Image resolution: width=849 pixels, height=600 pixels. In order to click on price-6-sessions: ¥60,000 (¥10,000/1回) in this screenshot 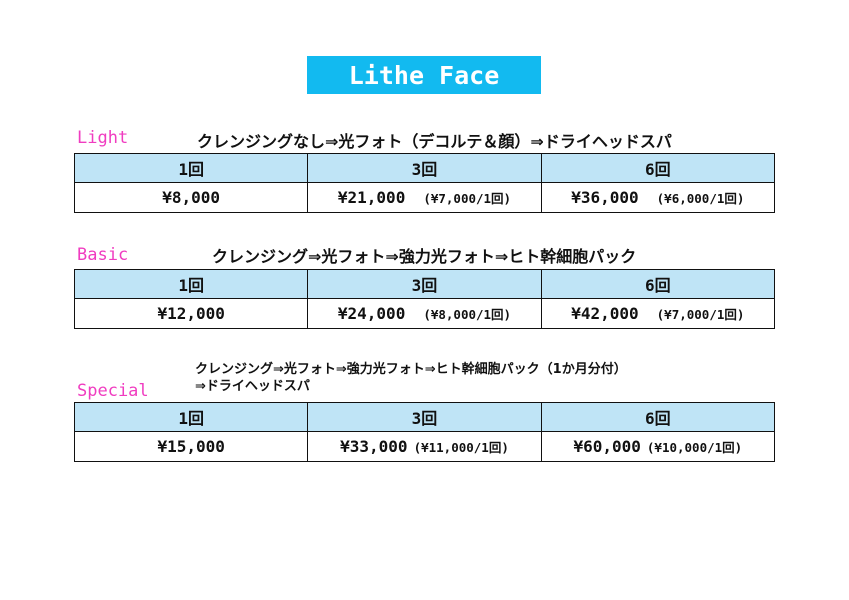, I will do `click(658, 446)`.